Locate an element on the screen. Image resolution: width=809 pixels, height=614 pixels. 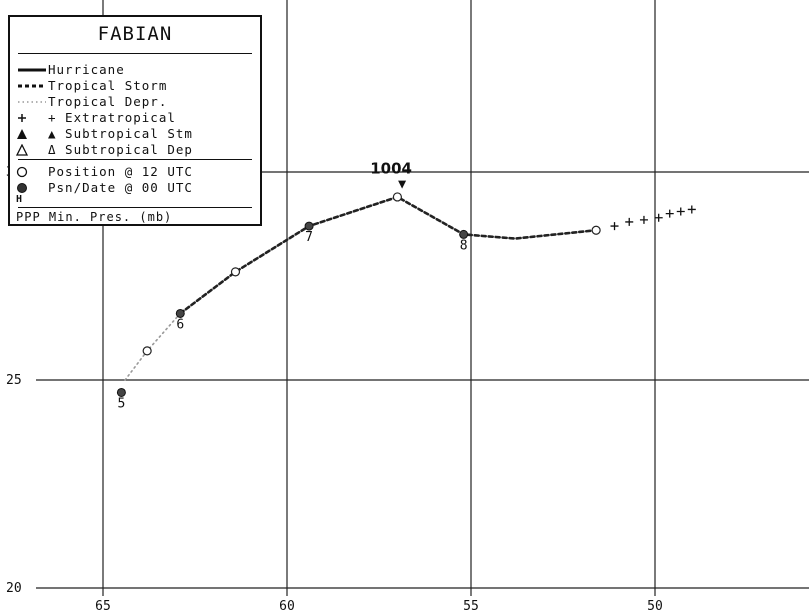
legend-item-subtropical-depression: Δ Subtropical Dep is located at coordinates (104, 149).